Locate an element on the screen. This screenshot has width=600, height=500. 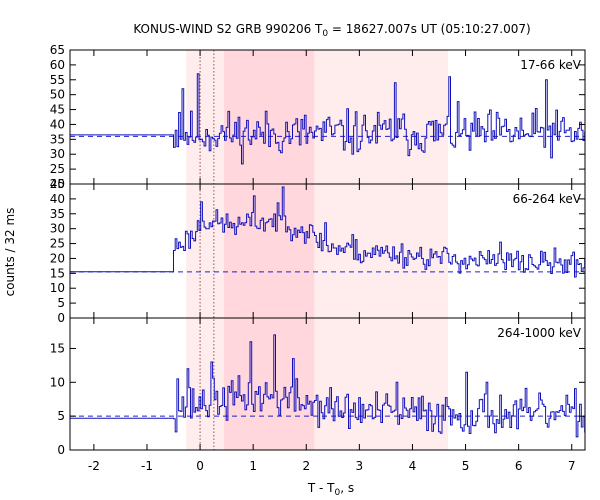
y-tick-label-1-0: 0 is located at coordinates (61, 318).